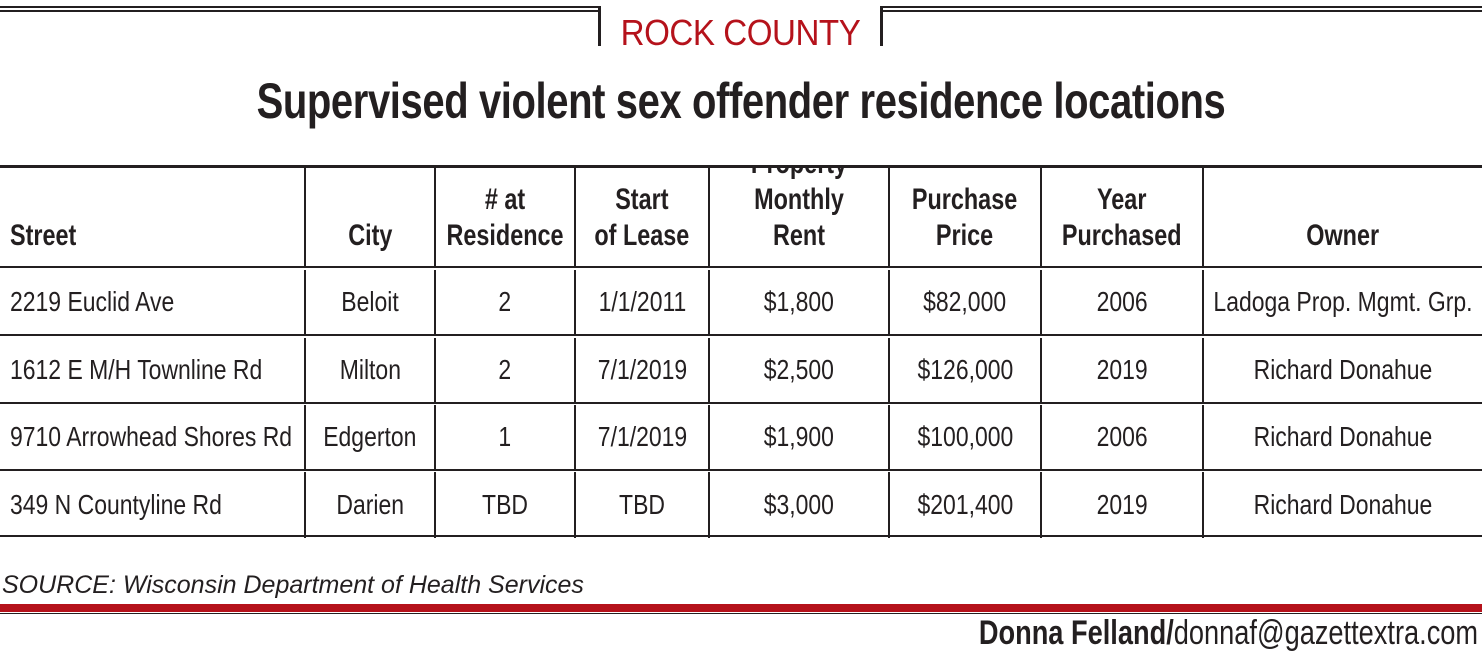 The image size is (1482, 660). I want to click on header-year-purchased: Year Purchased, so click(1121, 217).